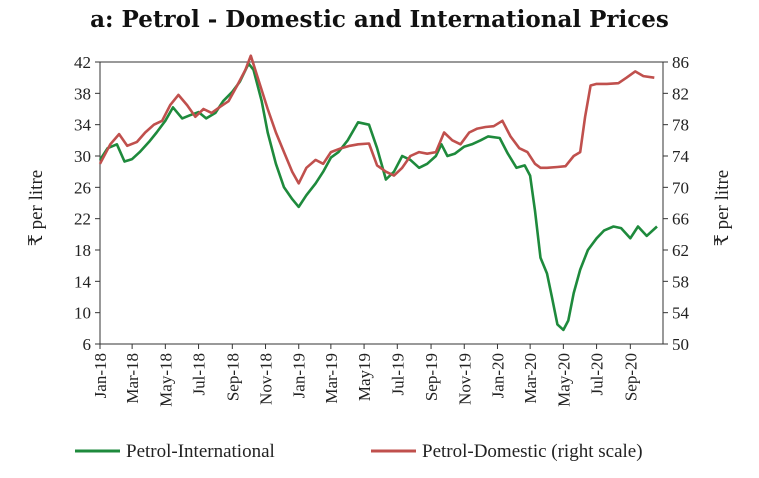 This screenshot has width=759, height=478. Describe the element at coordinates (530, 378) in the screenshot. I see `x-tick-label: Mar-20` at that location.